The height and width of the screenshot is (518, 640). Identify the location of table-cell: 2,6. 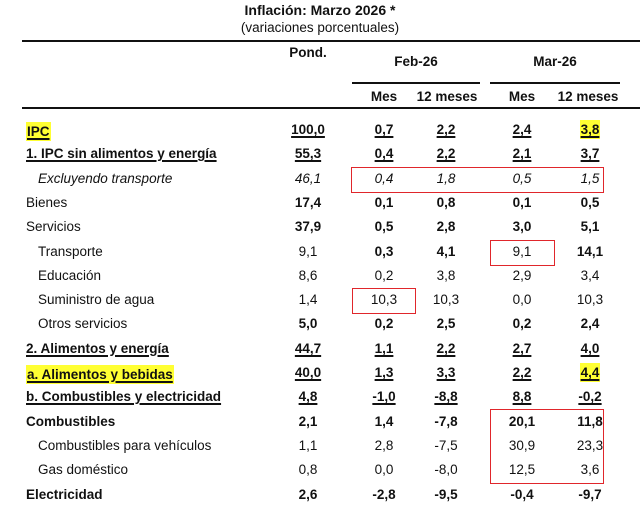
(308, 494).